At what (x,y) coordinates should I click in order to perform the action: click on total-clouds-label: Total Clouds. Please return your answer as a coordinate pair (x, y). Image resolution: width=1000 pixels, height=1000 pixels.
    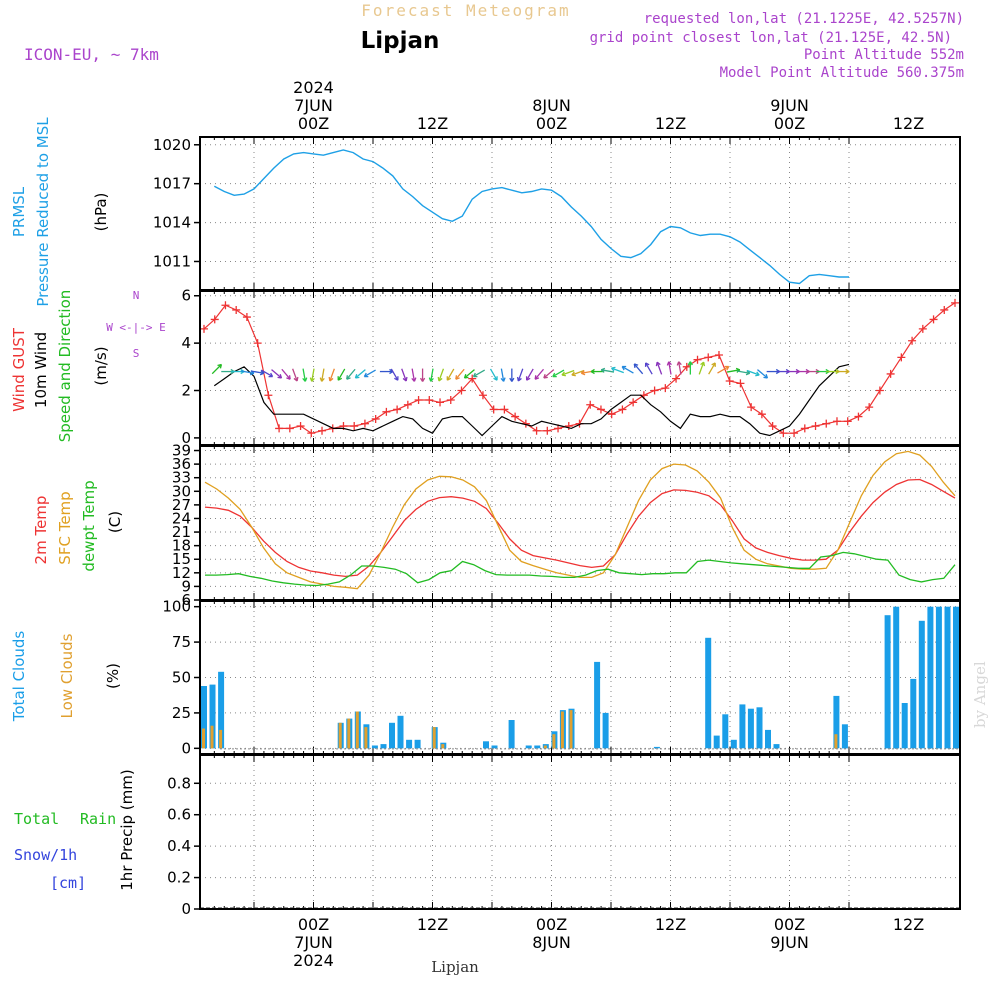
    Looking at the image, I should click on (19, 677).